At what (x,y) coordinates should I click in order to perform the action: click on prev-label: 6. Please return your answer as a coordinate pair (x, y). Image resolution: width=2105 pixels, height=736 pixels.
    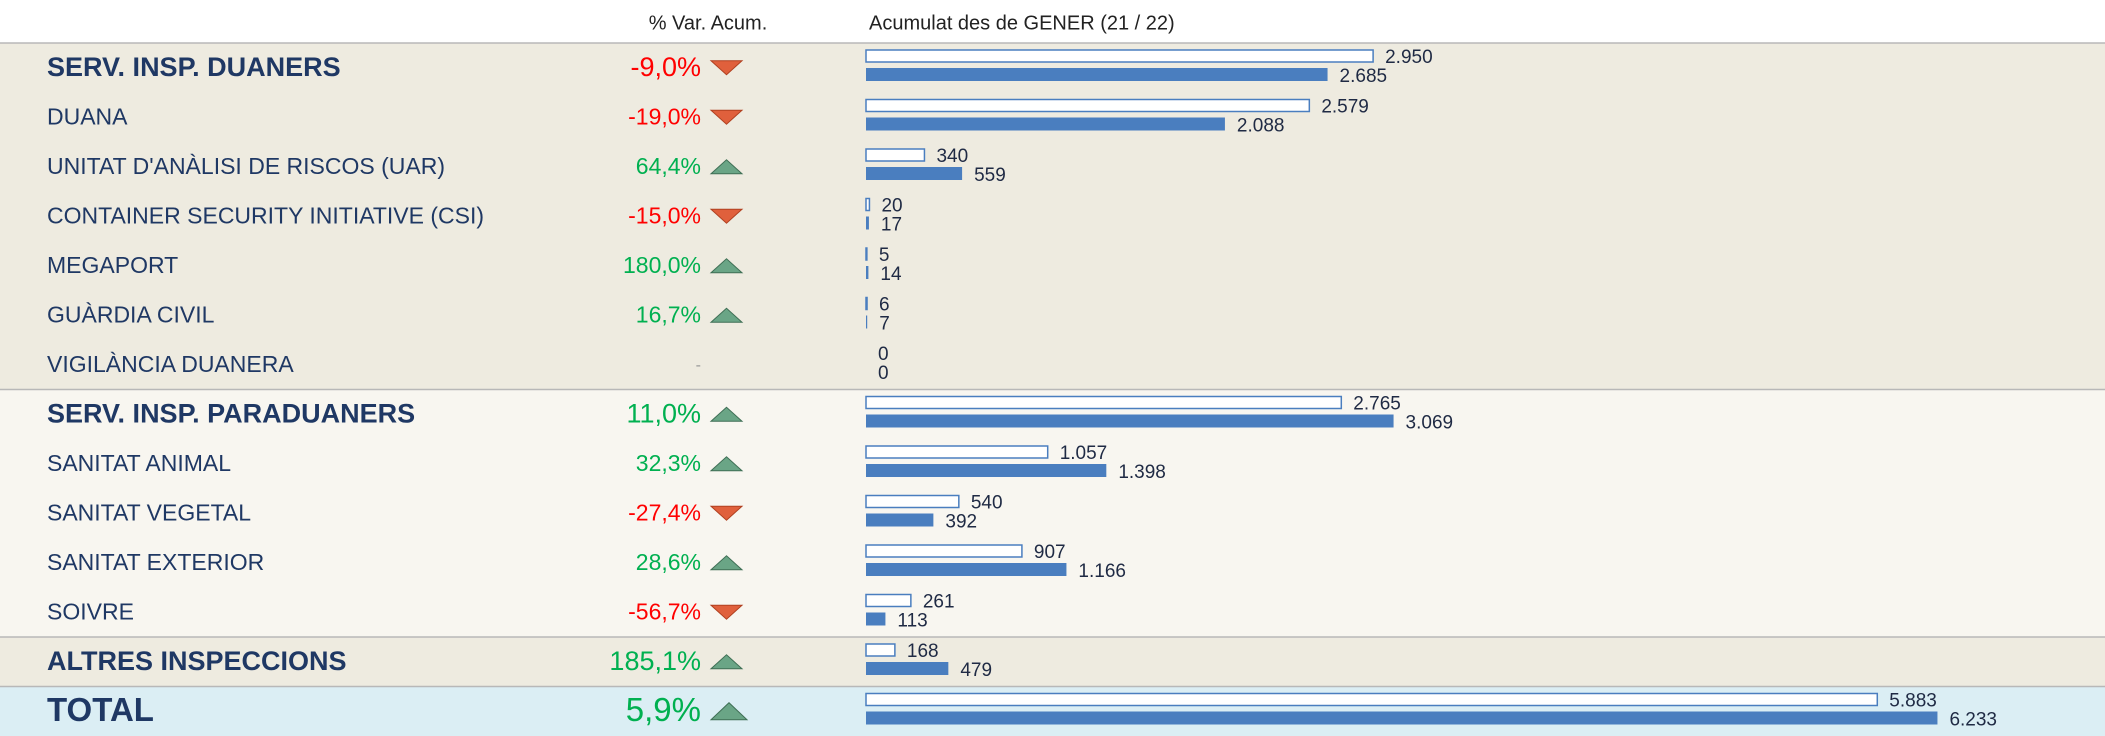
    Looking at the image, I should click on (884, 305).